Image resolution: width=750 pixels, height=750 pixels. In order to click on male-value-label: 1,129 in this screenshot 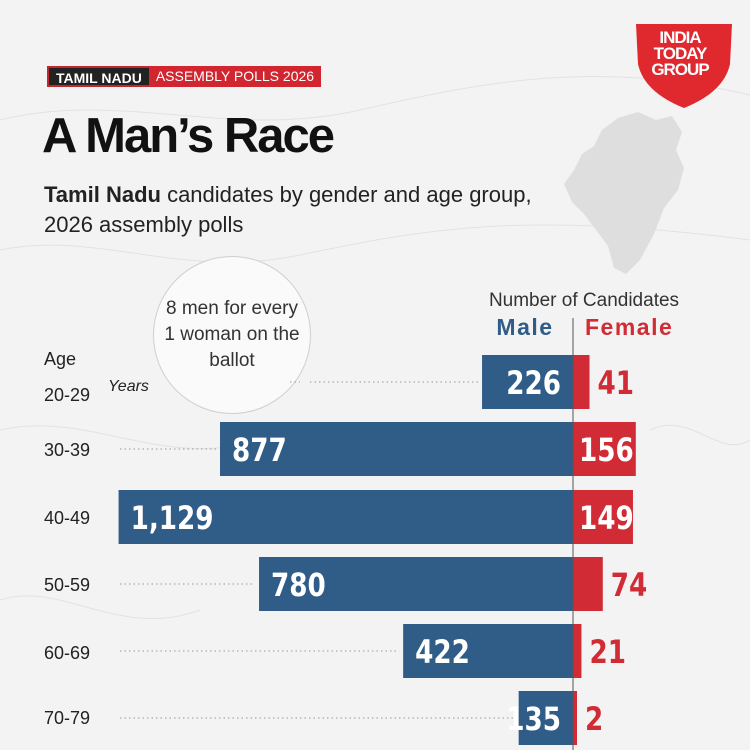, I will do `click(172, 517)`.